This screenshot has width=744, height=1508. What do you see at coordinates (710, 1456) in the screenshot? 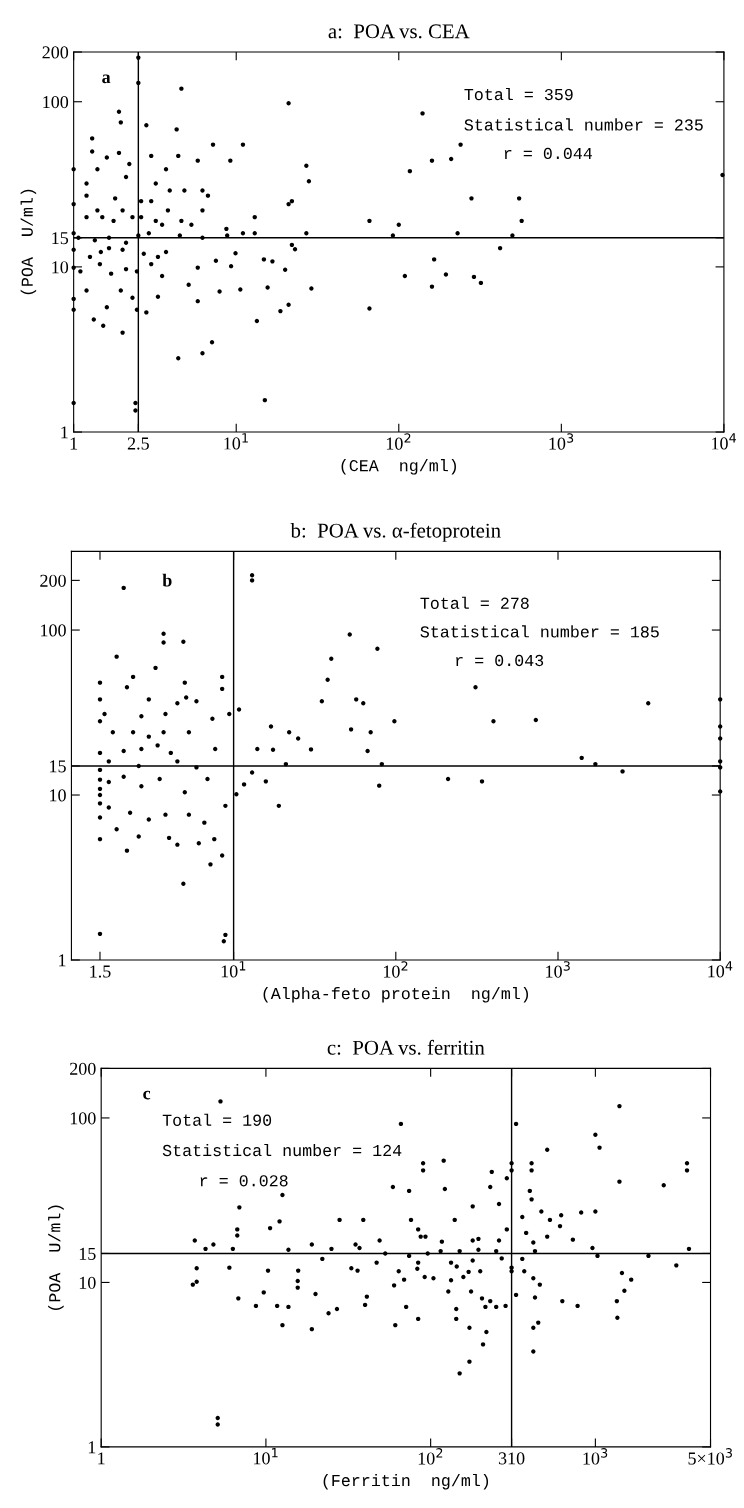
I see `x-tick-label: 5×10$^{3}$` at bounding box center [710, 1456].